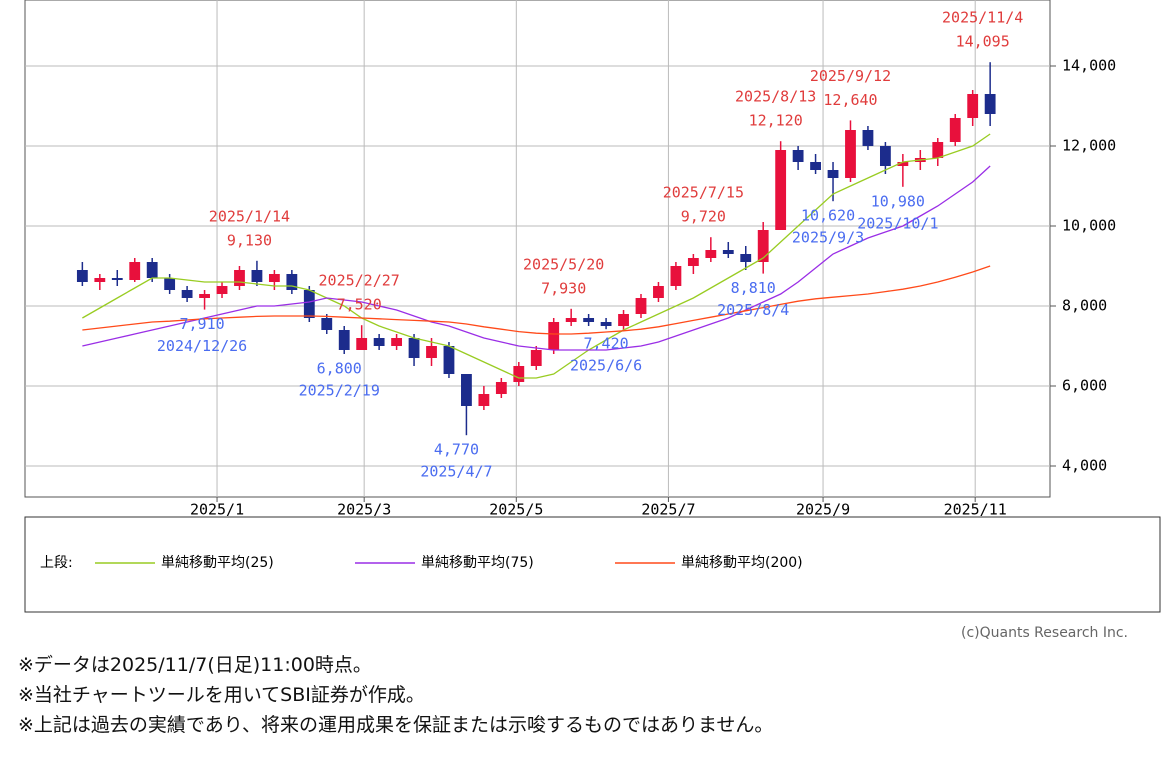 Image resolution: width=1165 pixels, height=776 pixels. What do you see at coordinates (396, 725) in the screenshot?
I see `note: ※上記は過去の実績であり、将来の運用成果を保証または示唆するものではありません。` at bounding box center [396, 725].